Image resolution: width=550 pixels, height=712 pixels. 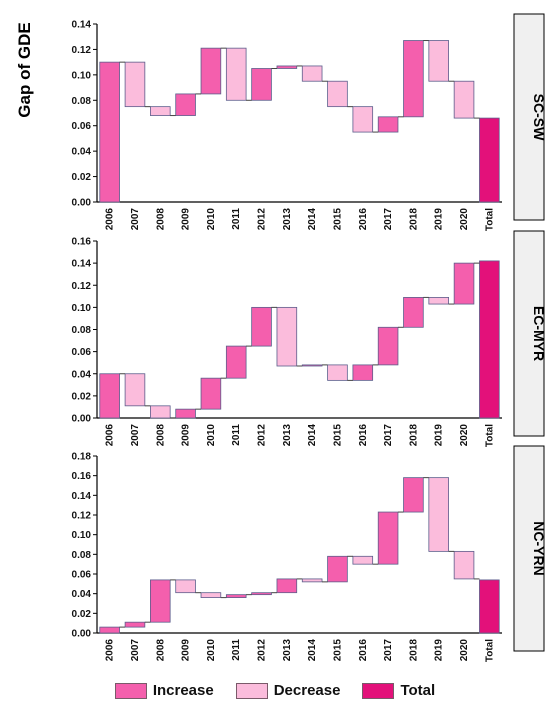 I want to click on panel-nc-yrn-x-tick-label: 2020, so click(x=464, y=650).